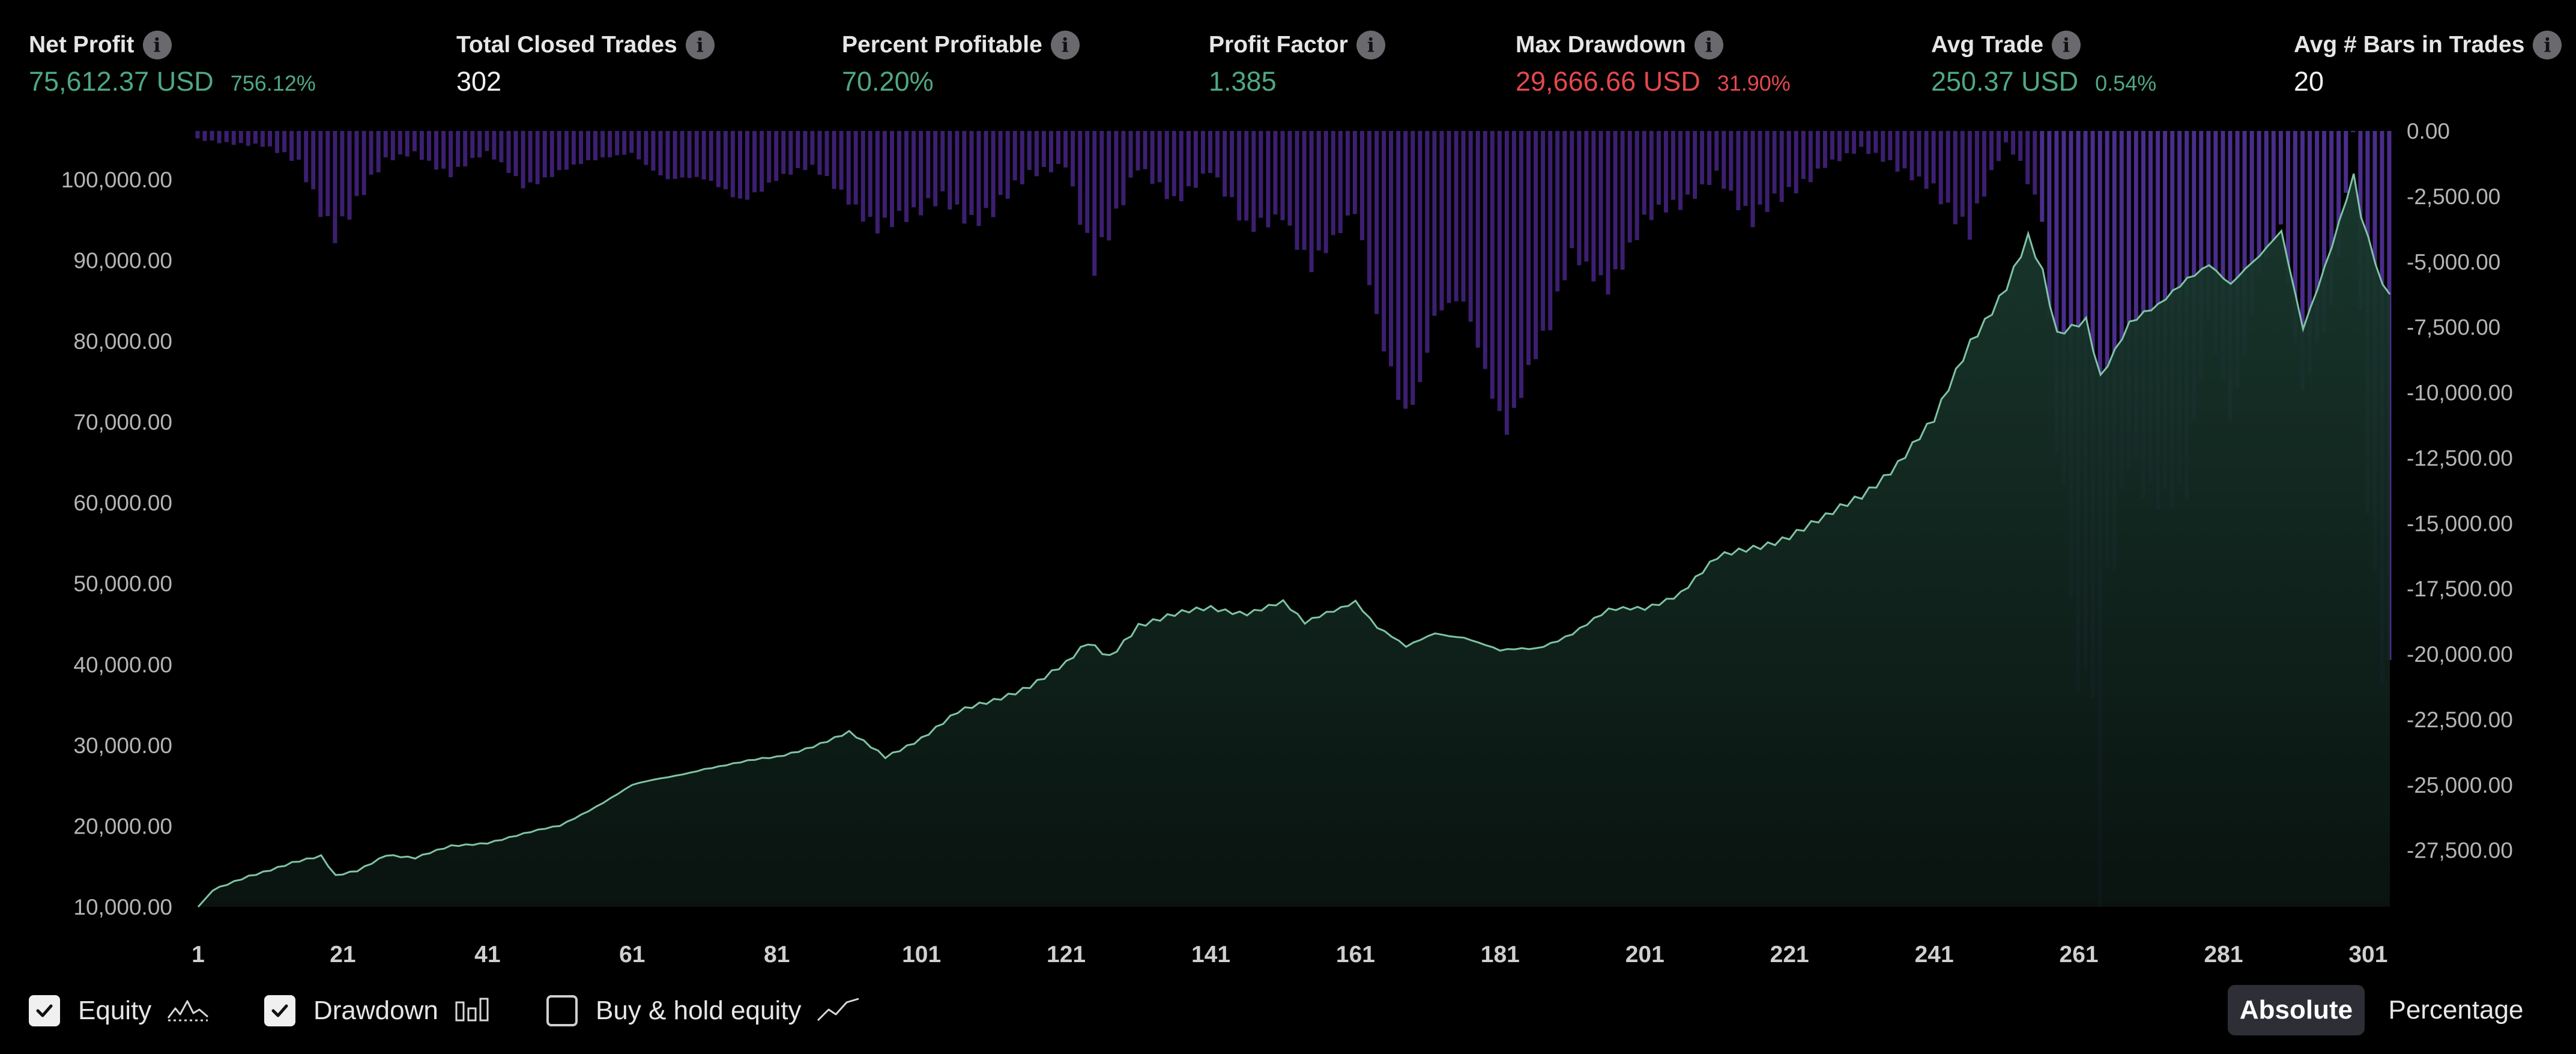  What do you see at coordinates (2456, 1010) in the screenshot?
I see `percentage-view-button: Percentage` at bounding box center [2456, 1010].